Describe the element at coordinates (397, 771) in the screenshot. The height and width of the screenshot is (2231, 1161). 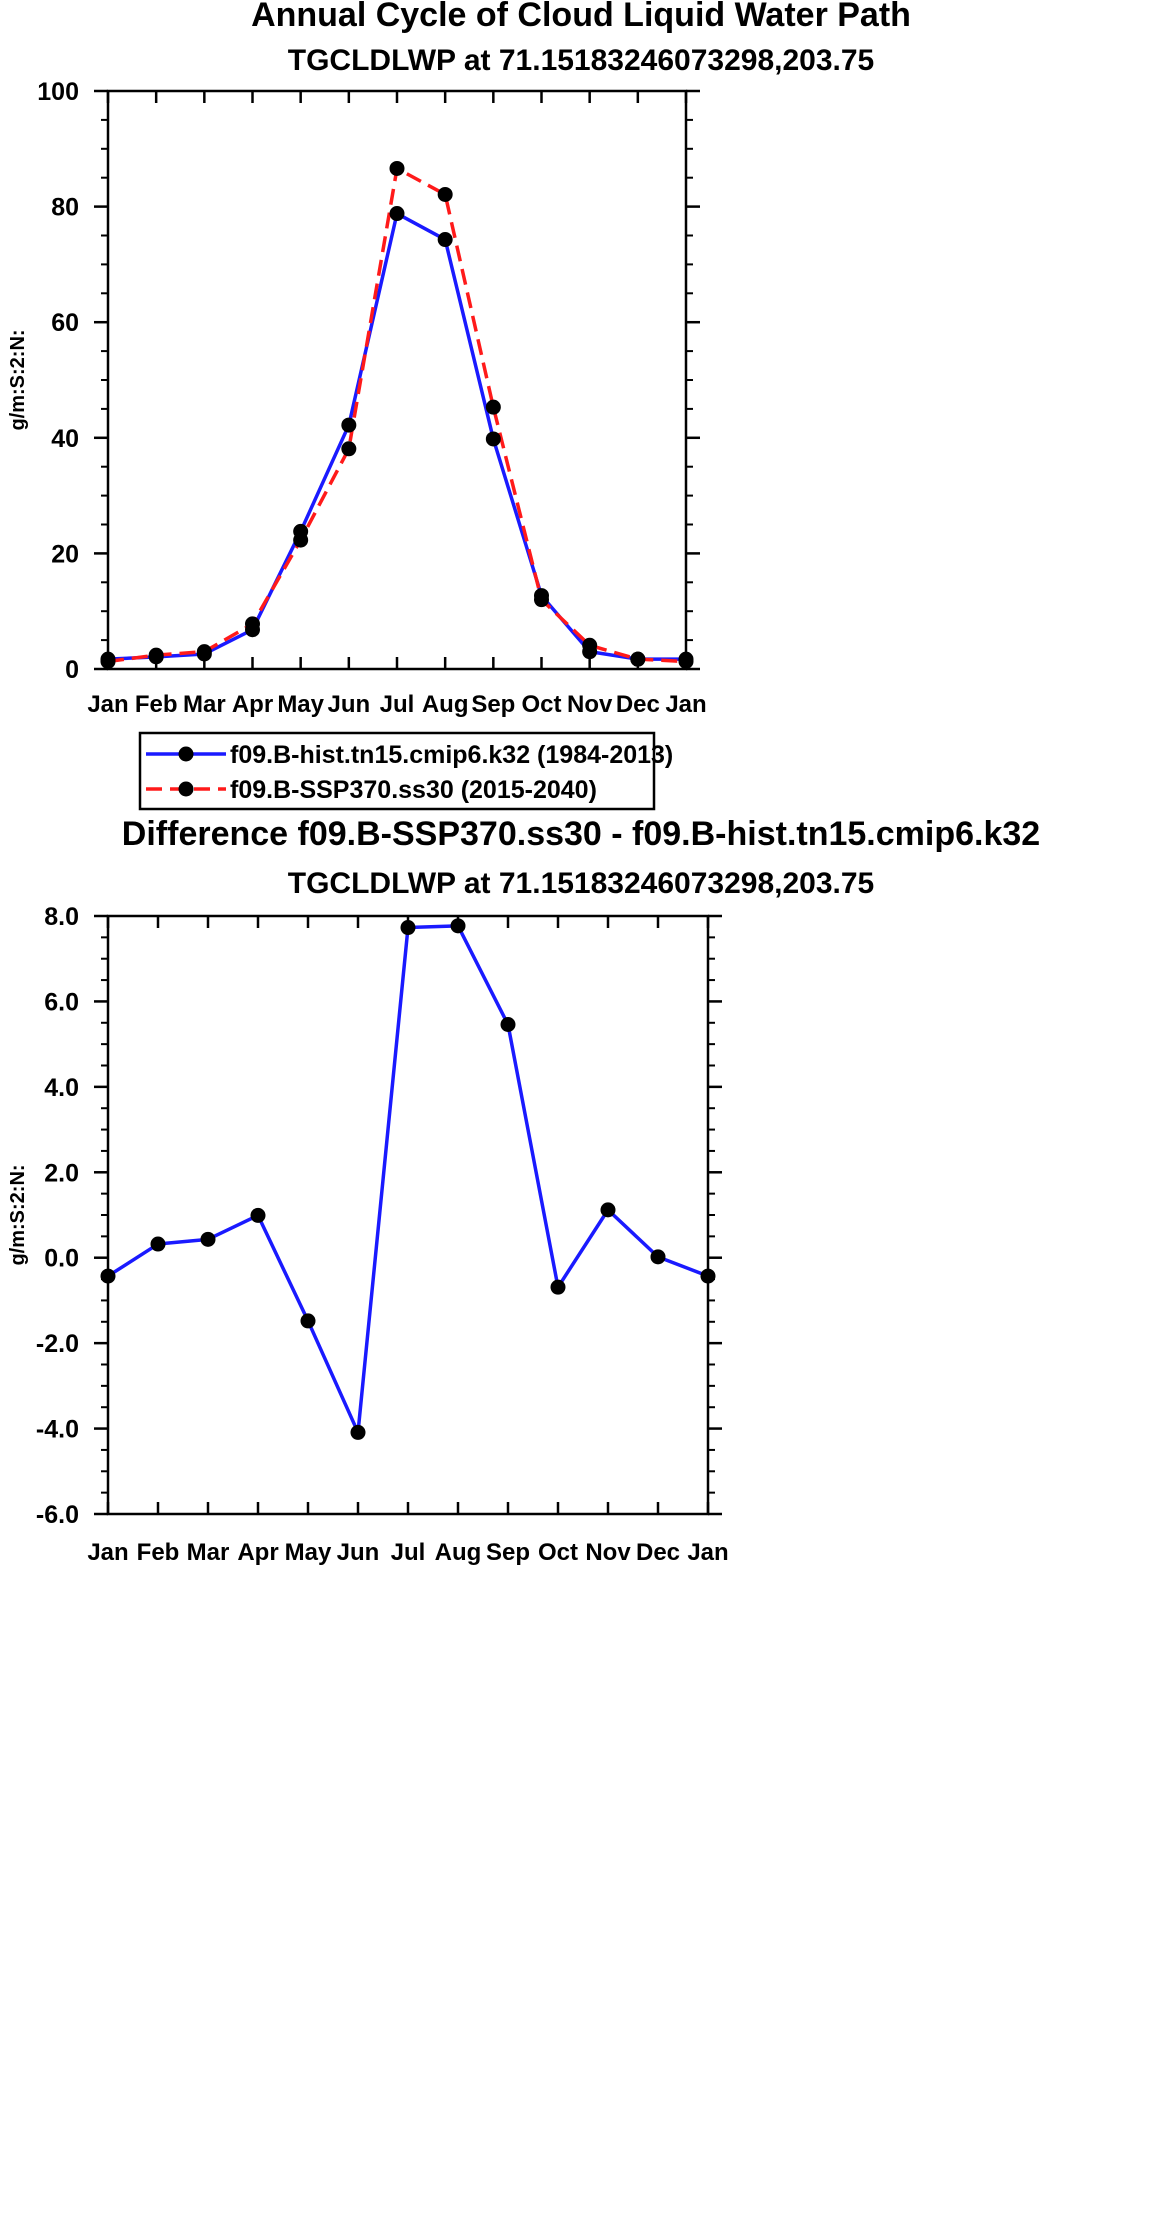
I see `legend-box` at that location.